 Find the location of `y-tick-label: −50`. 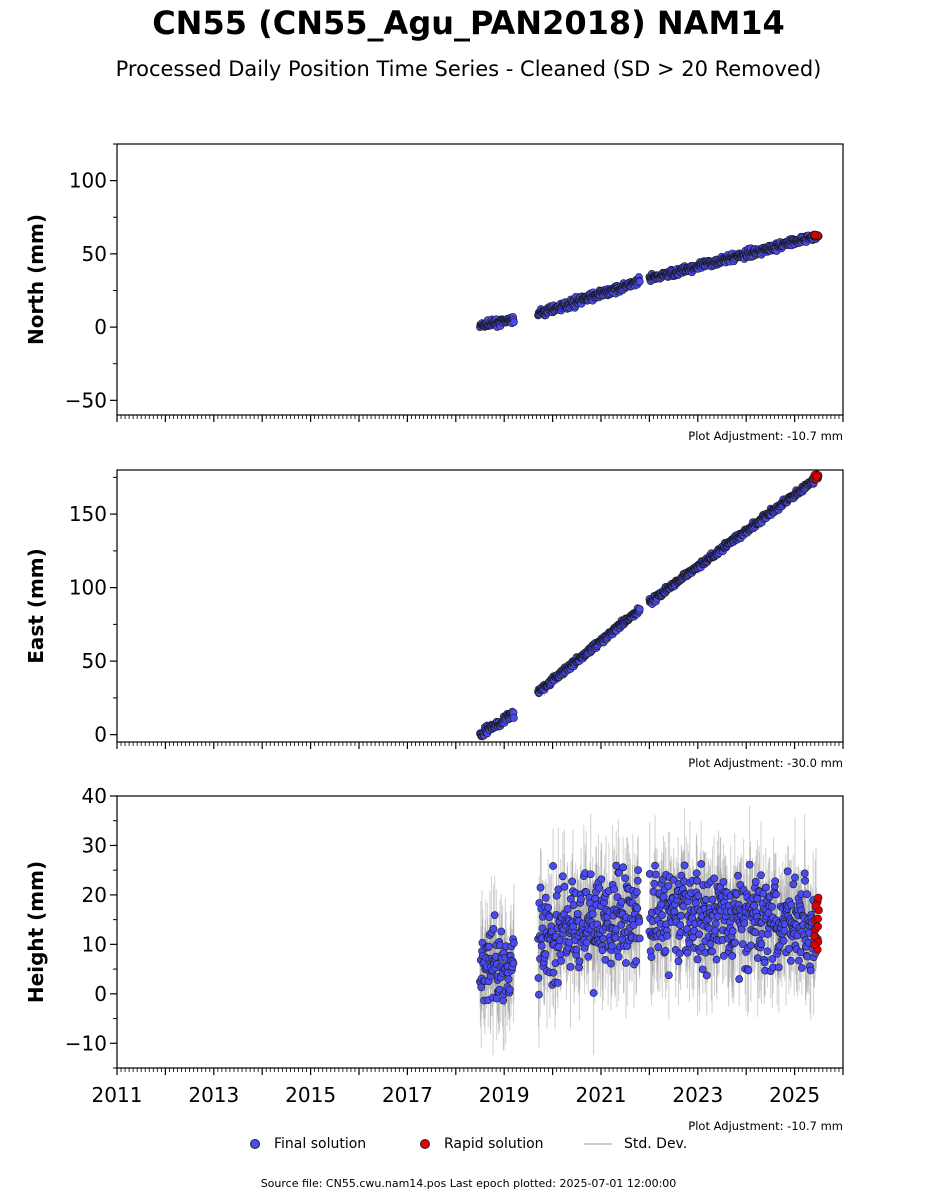

y-tick-label: −50 is located at coordinates (86, 400).